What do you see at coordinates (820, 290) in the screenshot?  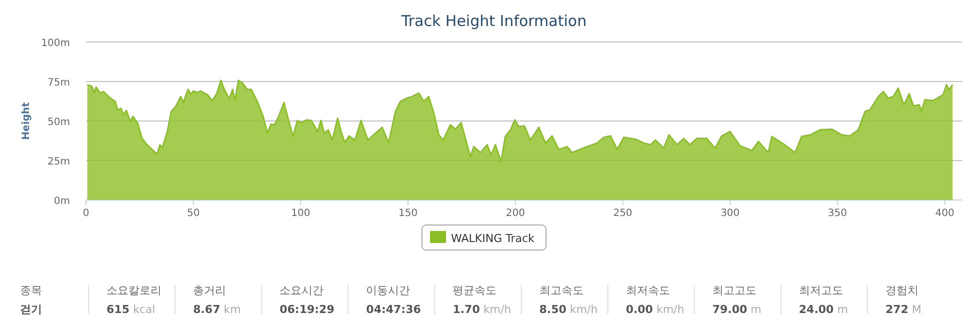 I see `text: 최저고도` at bounding box center [820, 290].